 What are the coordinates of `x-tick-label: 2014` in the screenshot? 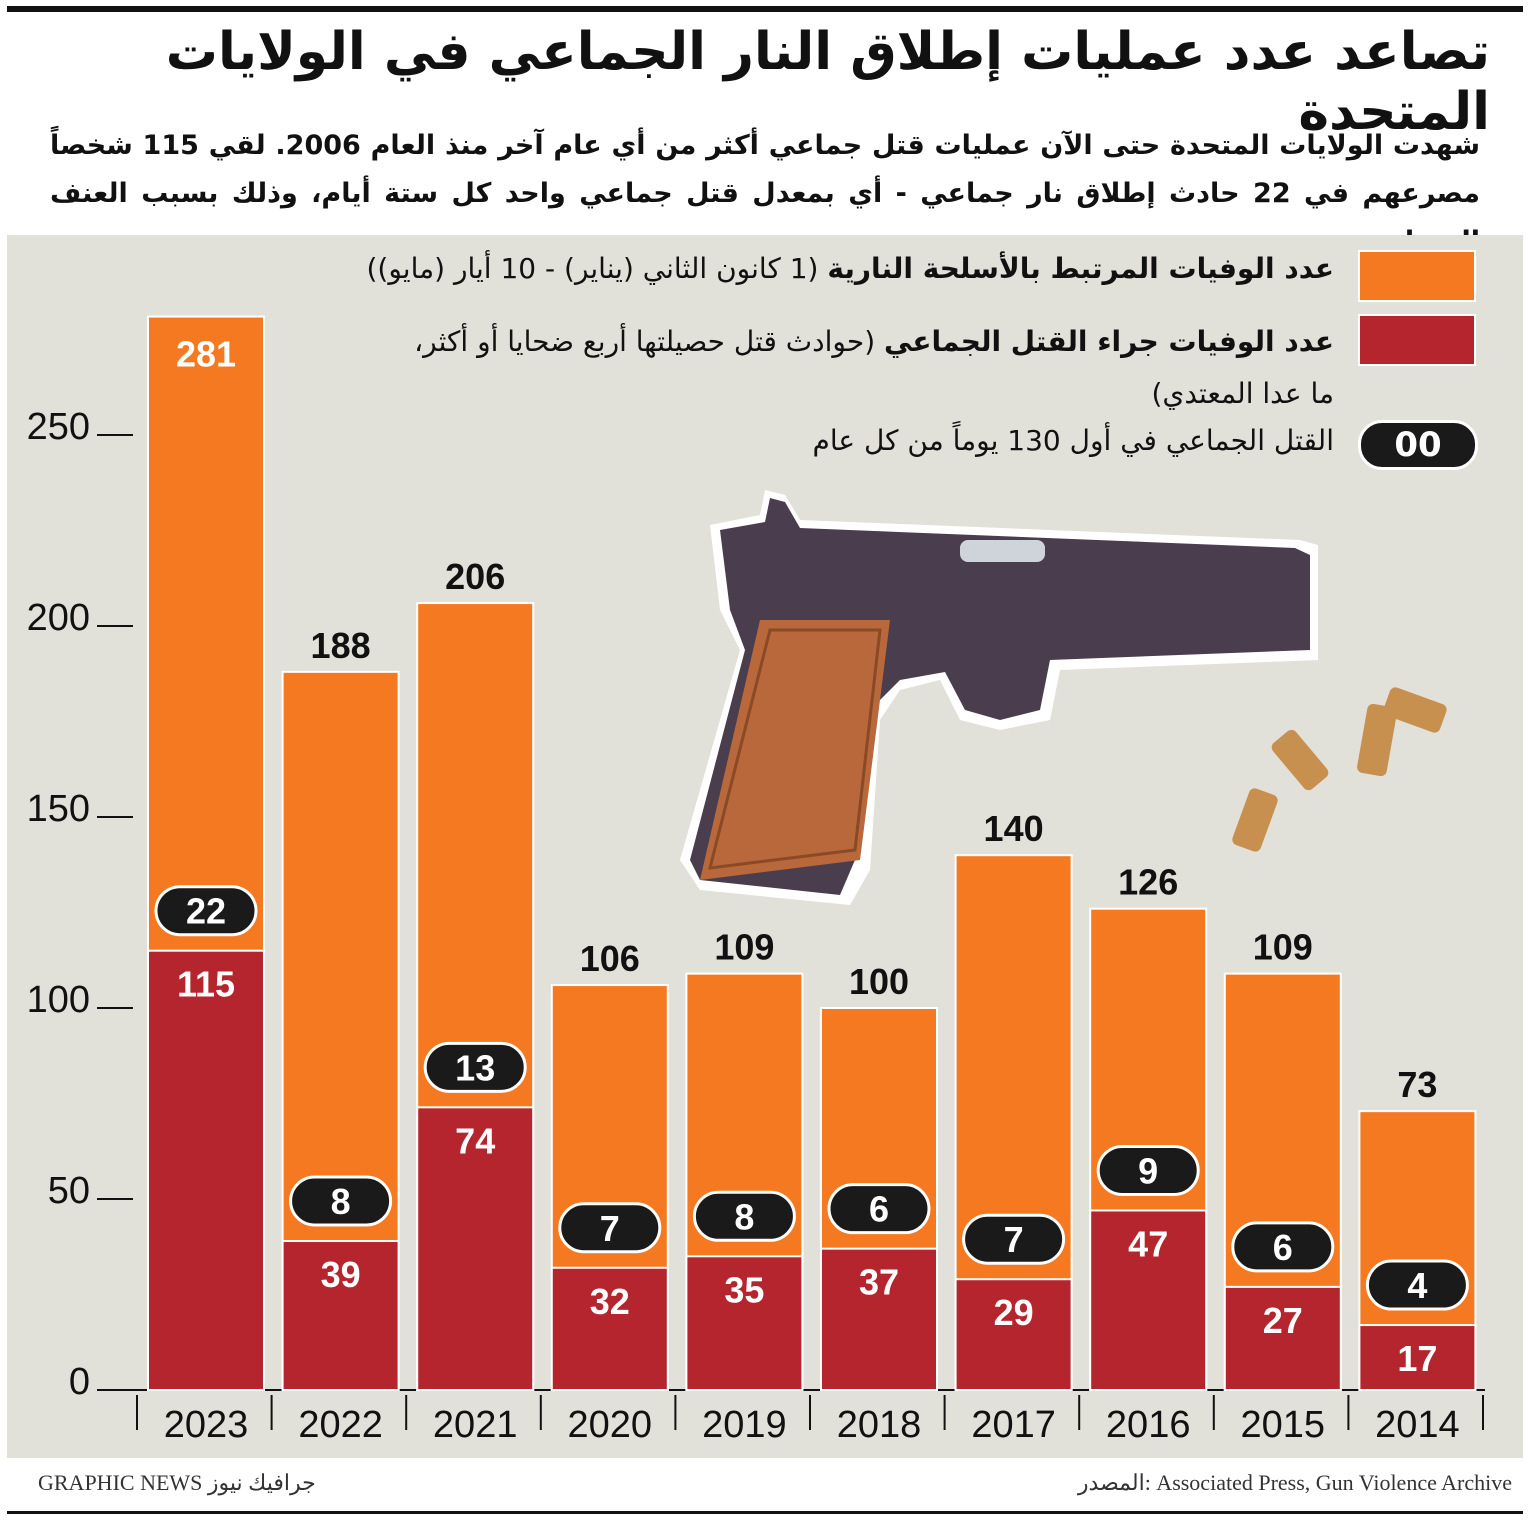 It's located at (1417, 1425).